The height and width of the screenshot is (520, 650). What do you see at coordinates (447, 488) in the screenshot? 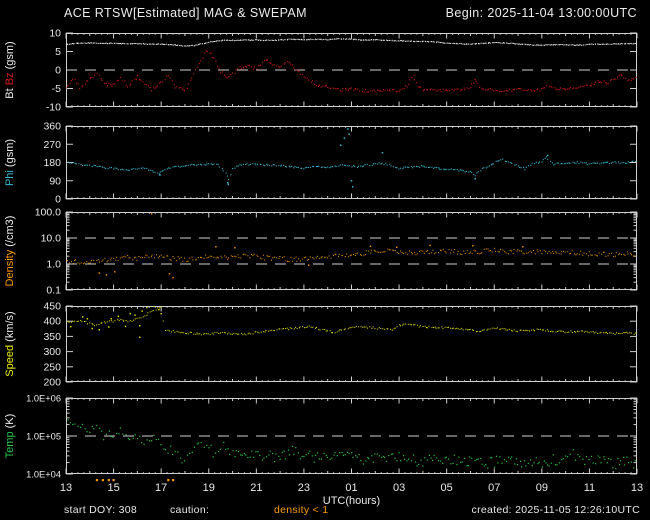
I see `xtick-label: 05` at bounding box center [447, 488].